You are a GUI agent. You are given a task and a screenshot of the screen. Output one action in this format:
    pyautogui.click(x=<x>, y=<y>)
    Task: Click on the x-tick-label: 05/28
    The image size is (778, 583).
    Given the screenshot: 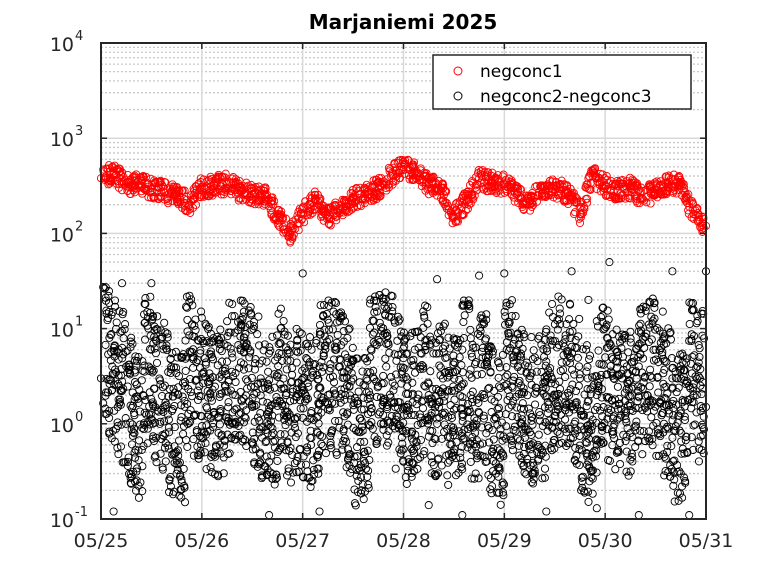 What is the action you would take?
    pyautogui.click(x=403, y=541)
    